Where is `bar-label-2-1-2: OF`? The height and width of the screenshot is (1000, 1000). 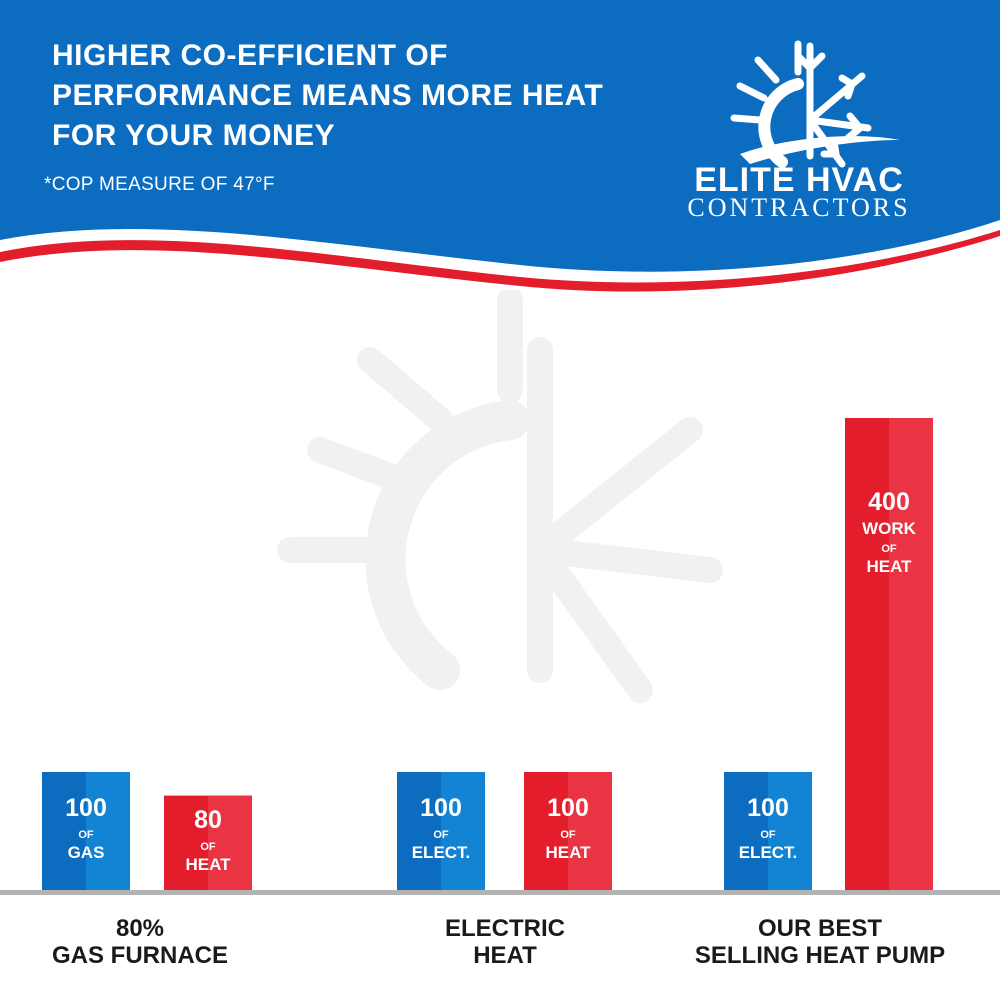
bar-label-2-1-2: OF is located at coordinates (889, 549).